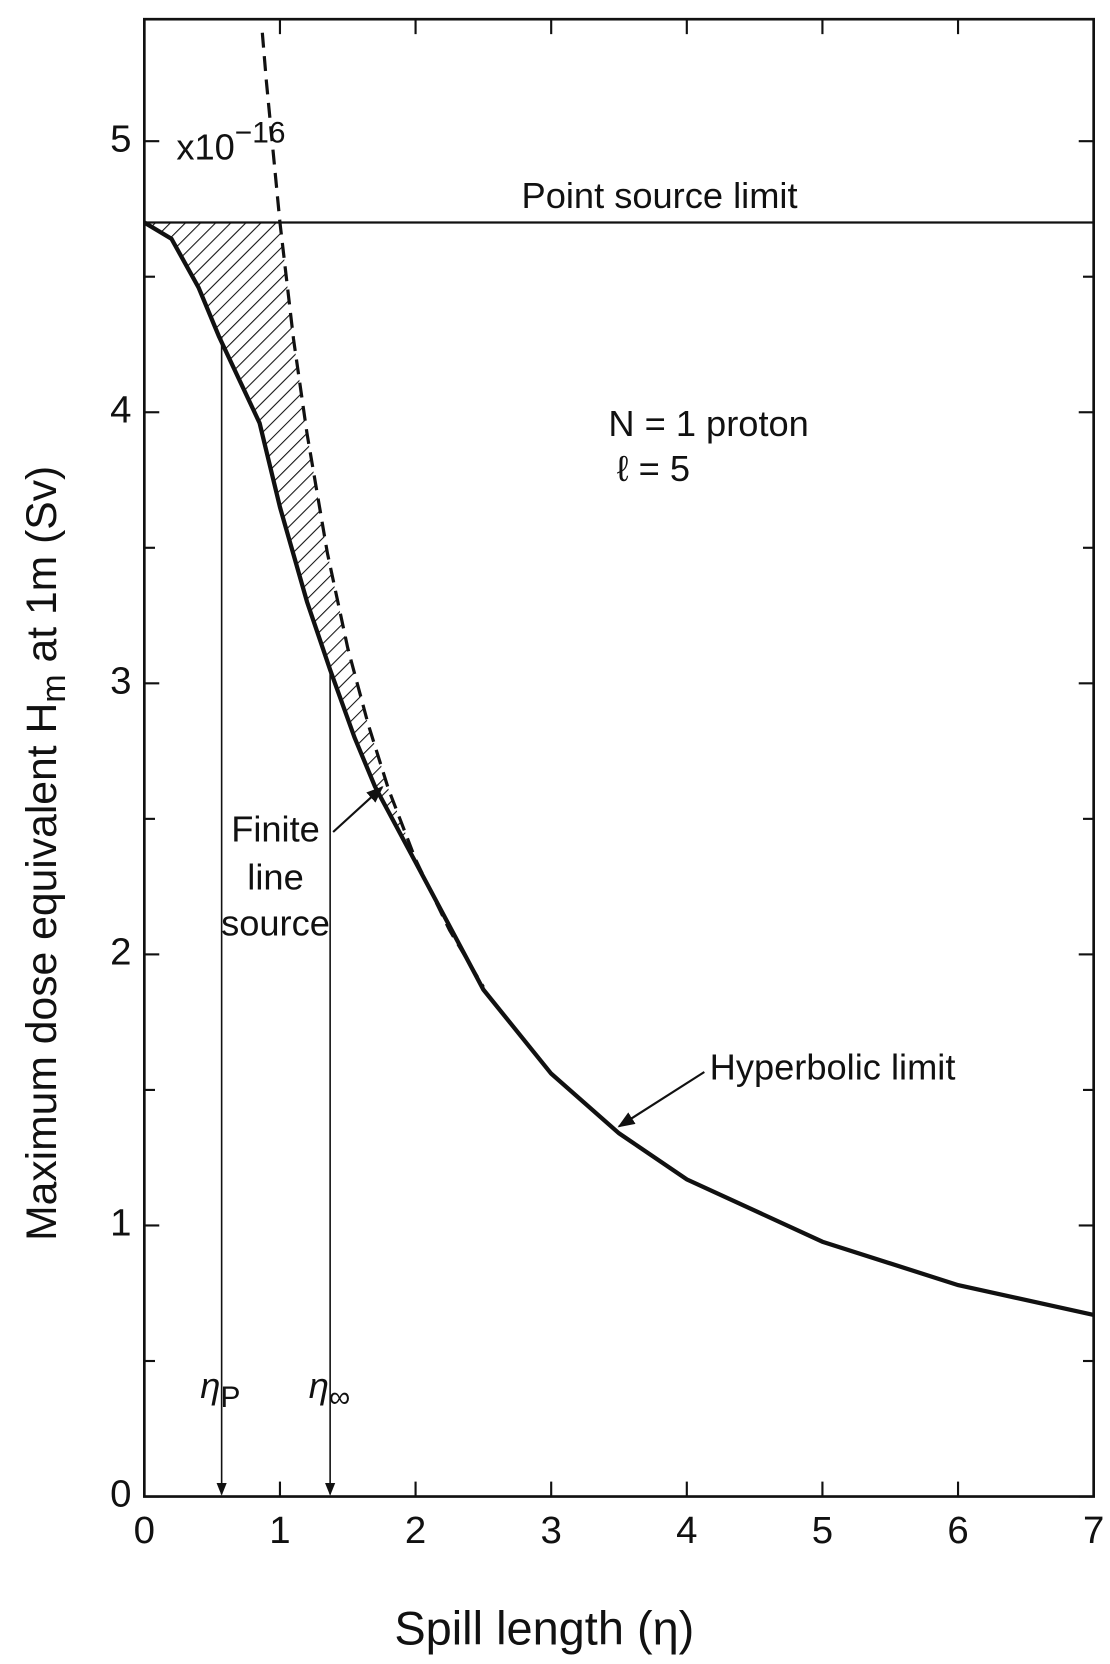  What do you see at coordinates (833, 1066) in the screenshot?
I see `hyperbolic-label: Hyperbolic limit` at bounding box center [833, 1066].